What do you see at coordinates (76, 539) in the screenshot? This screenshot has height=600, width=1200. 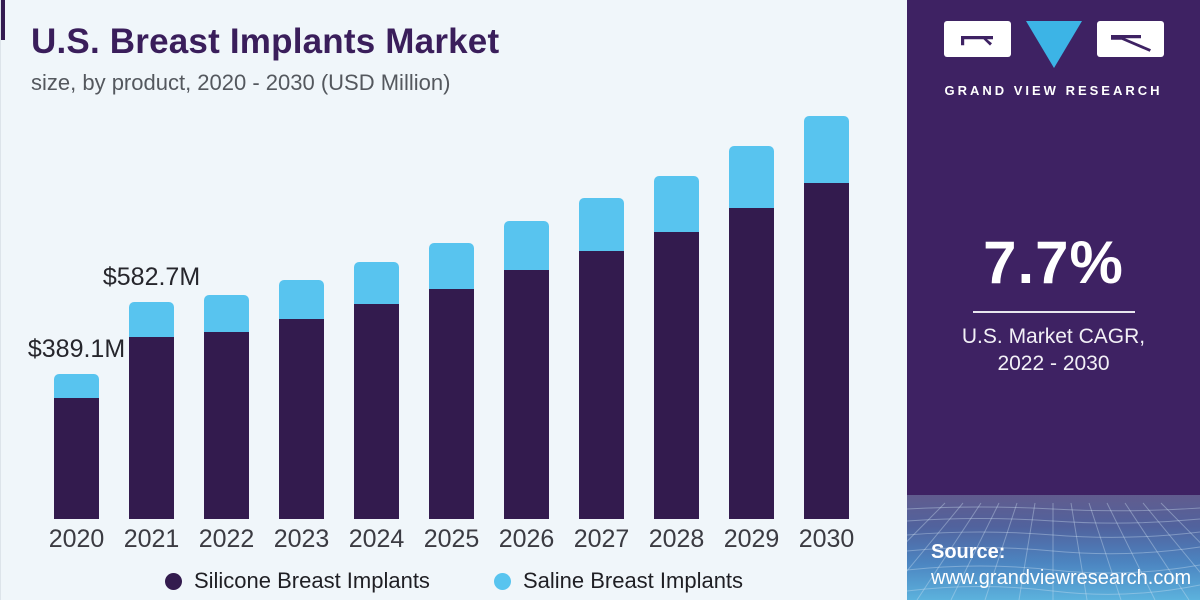 I see `x-axis-label-2020: 2020` at bounding box center [76, 539].